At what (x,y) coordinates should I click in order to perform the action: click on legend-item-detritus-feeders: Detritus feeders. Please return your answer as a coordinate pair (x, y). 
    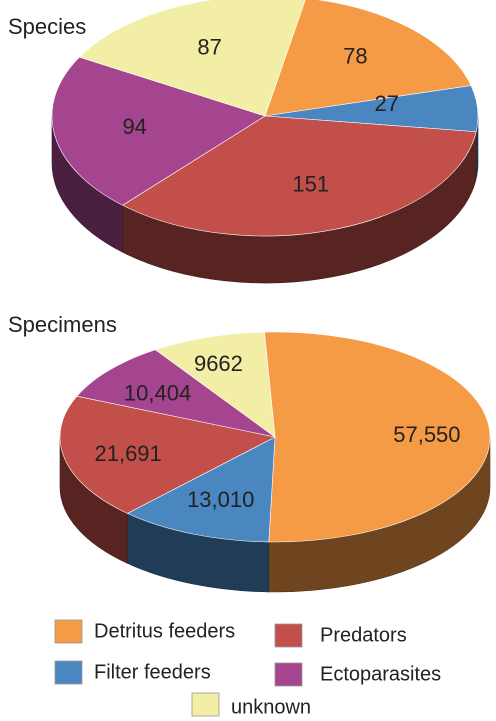
    Looking at the image, I should click on (144, 631).